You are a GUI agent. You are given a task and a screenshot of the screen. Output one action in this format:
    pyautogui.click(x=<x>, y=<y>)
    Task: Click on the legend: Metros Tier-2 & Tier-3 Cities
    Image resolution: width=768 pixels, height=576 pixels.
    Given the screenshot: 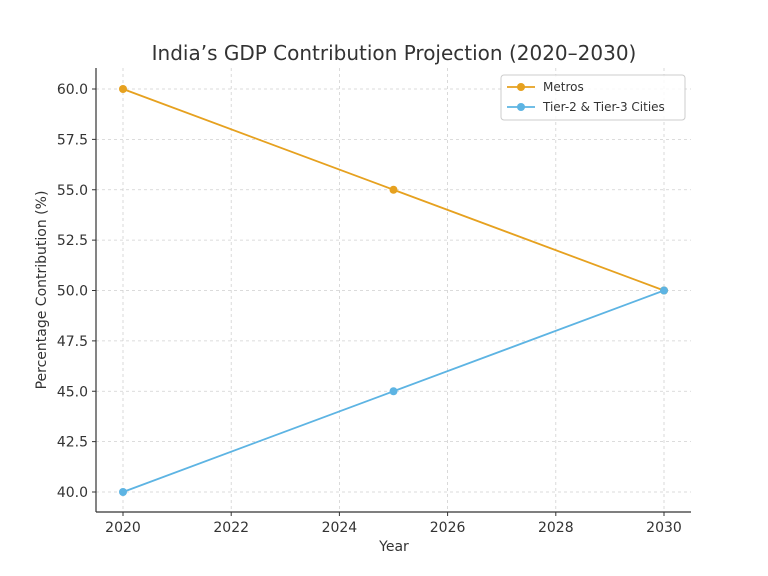 What is the action you would take?
    pyautogui.click(x=593, y=97)
    